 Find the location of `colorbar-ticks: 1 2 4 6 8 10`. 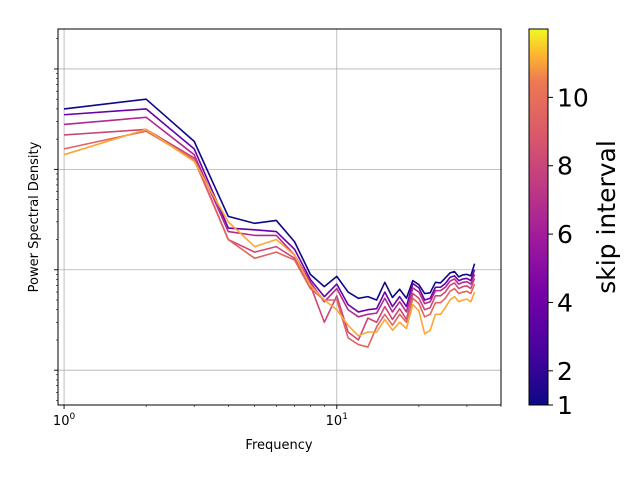

colorbar-ticks: 1 2 4 6 8 10 is located at coordinates (568, 251).